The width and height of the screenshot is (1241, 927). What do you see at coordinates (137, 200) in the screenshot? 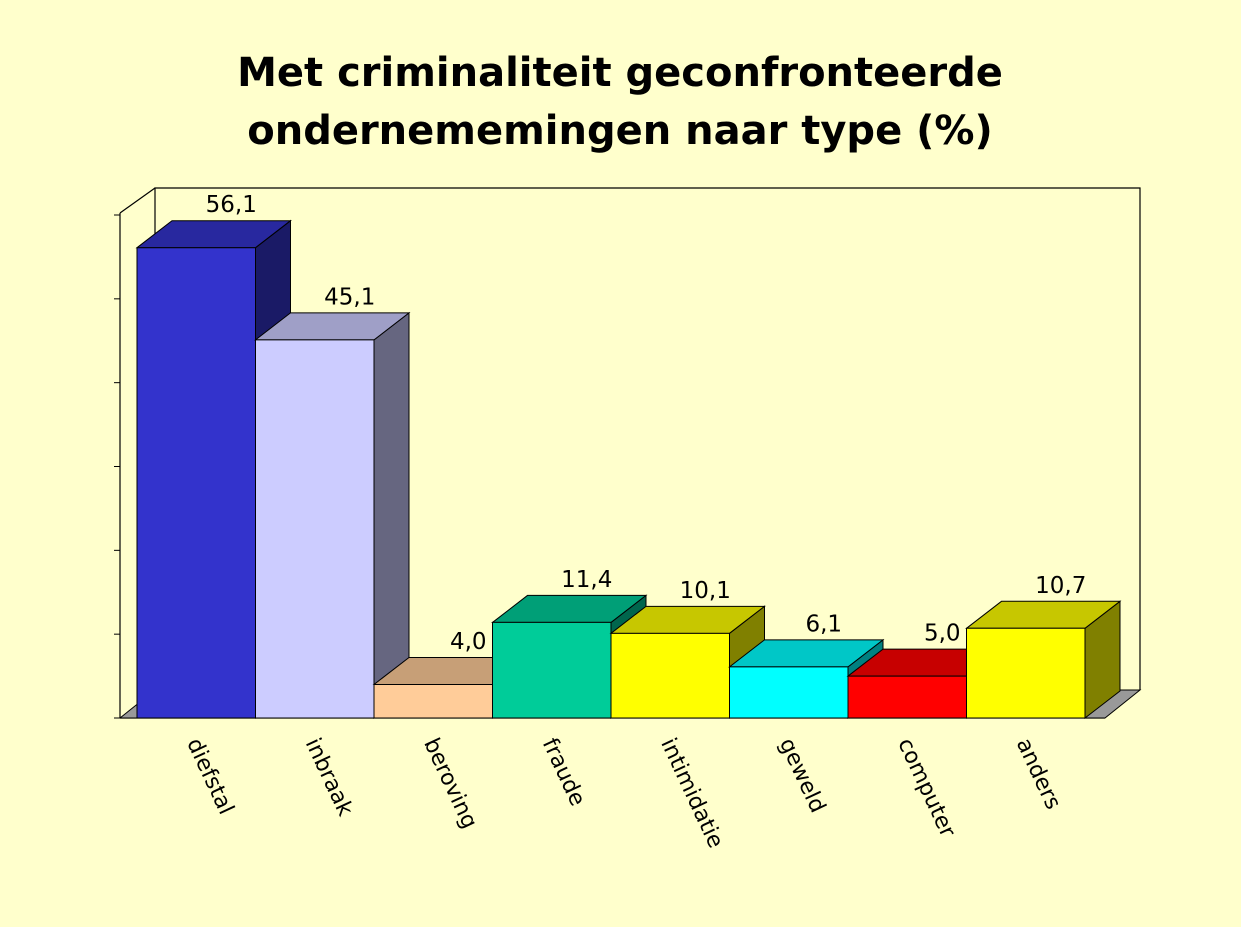
I see `wall-edge` at bounding box center [137, 200].